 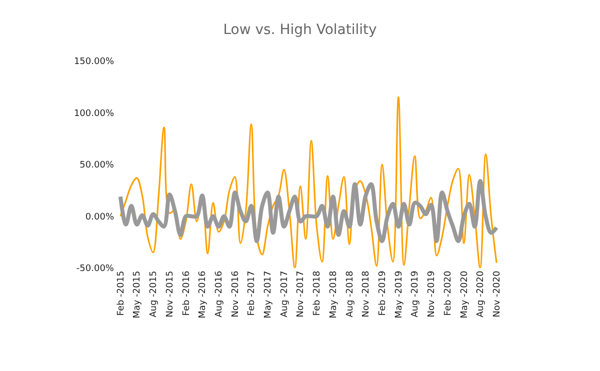 I want to click on x-tick-label: Feb -2015, so click(x=121, y=293).